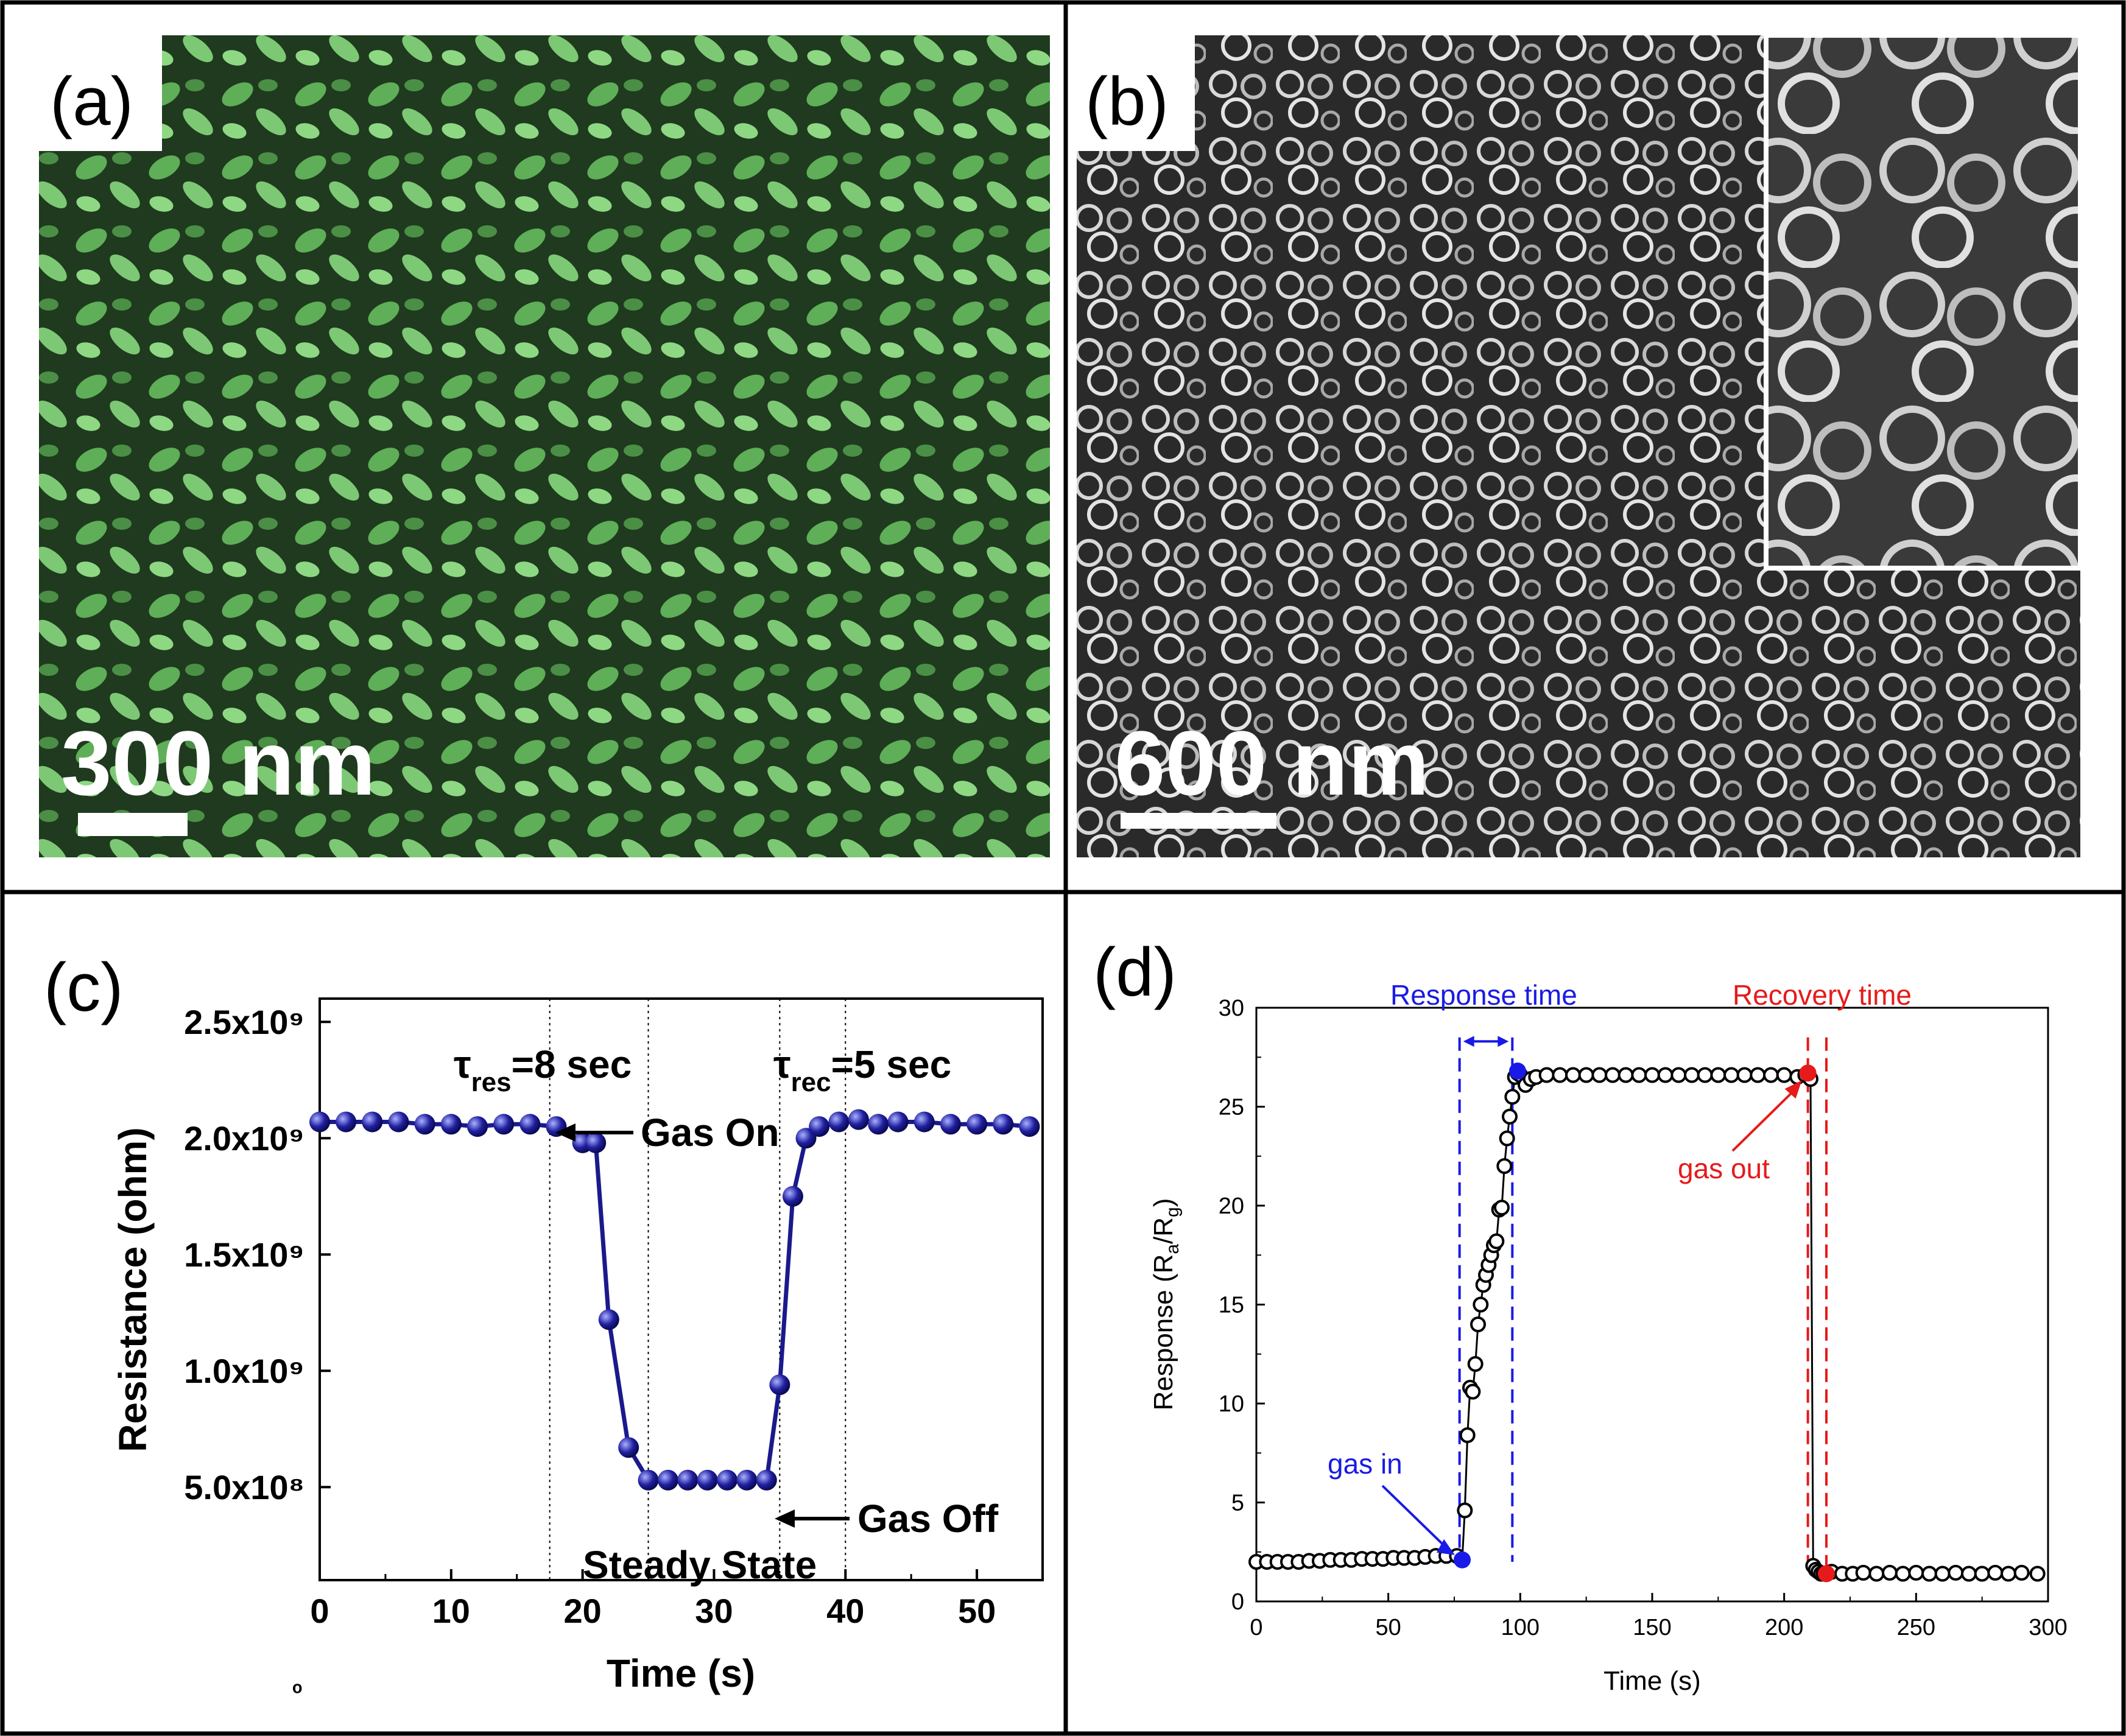  Describe the element at coordinates (1503, 1041) in the screenshot. I see `d-response-arrowhead-right` at that location.